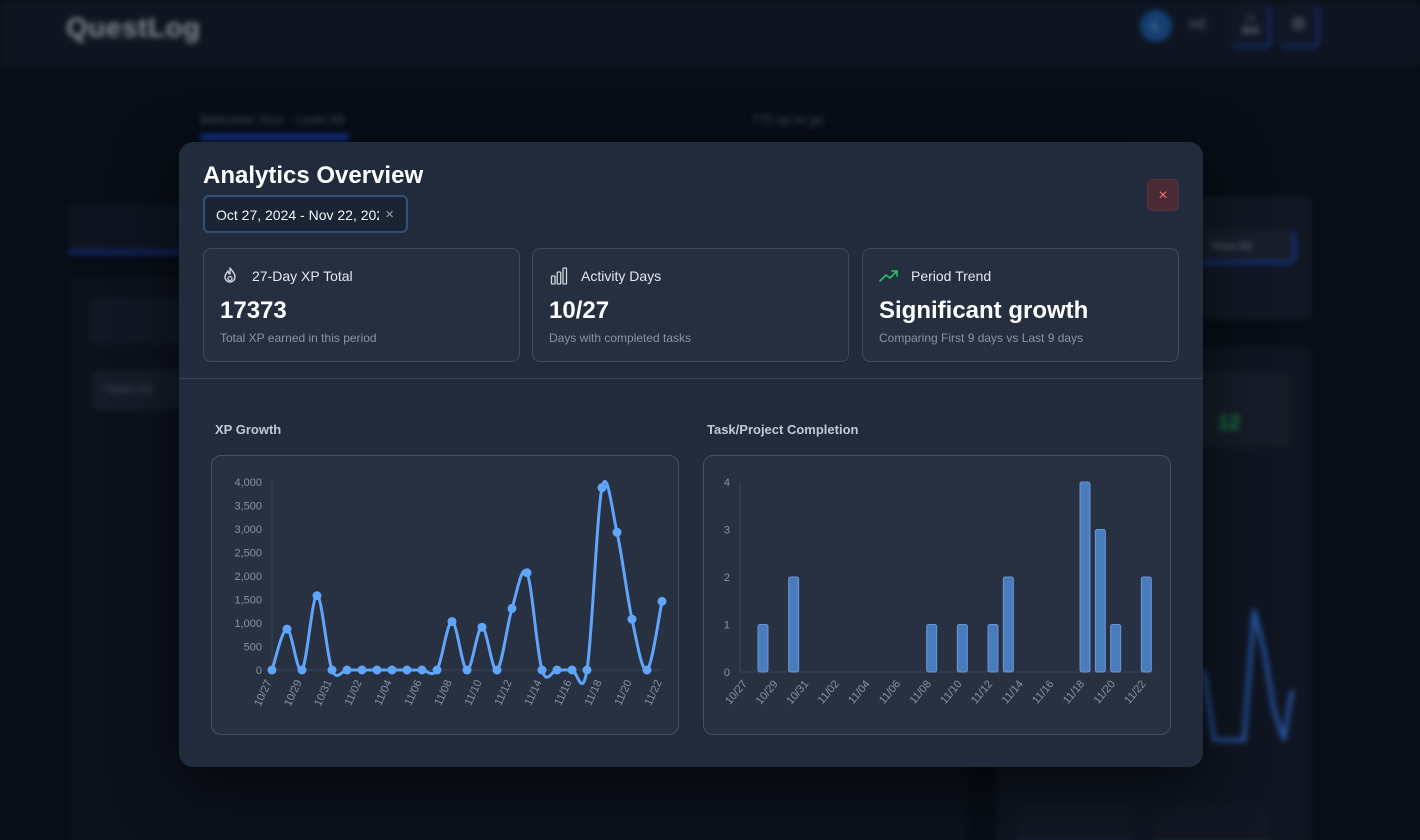  I want to click on app-logo: QuestLog, so click(133, 27).